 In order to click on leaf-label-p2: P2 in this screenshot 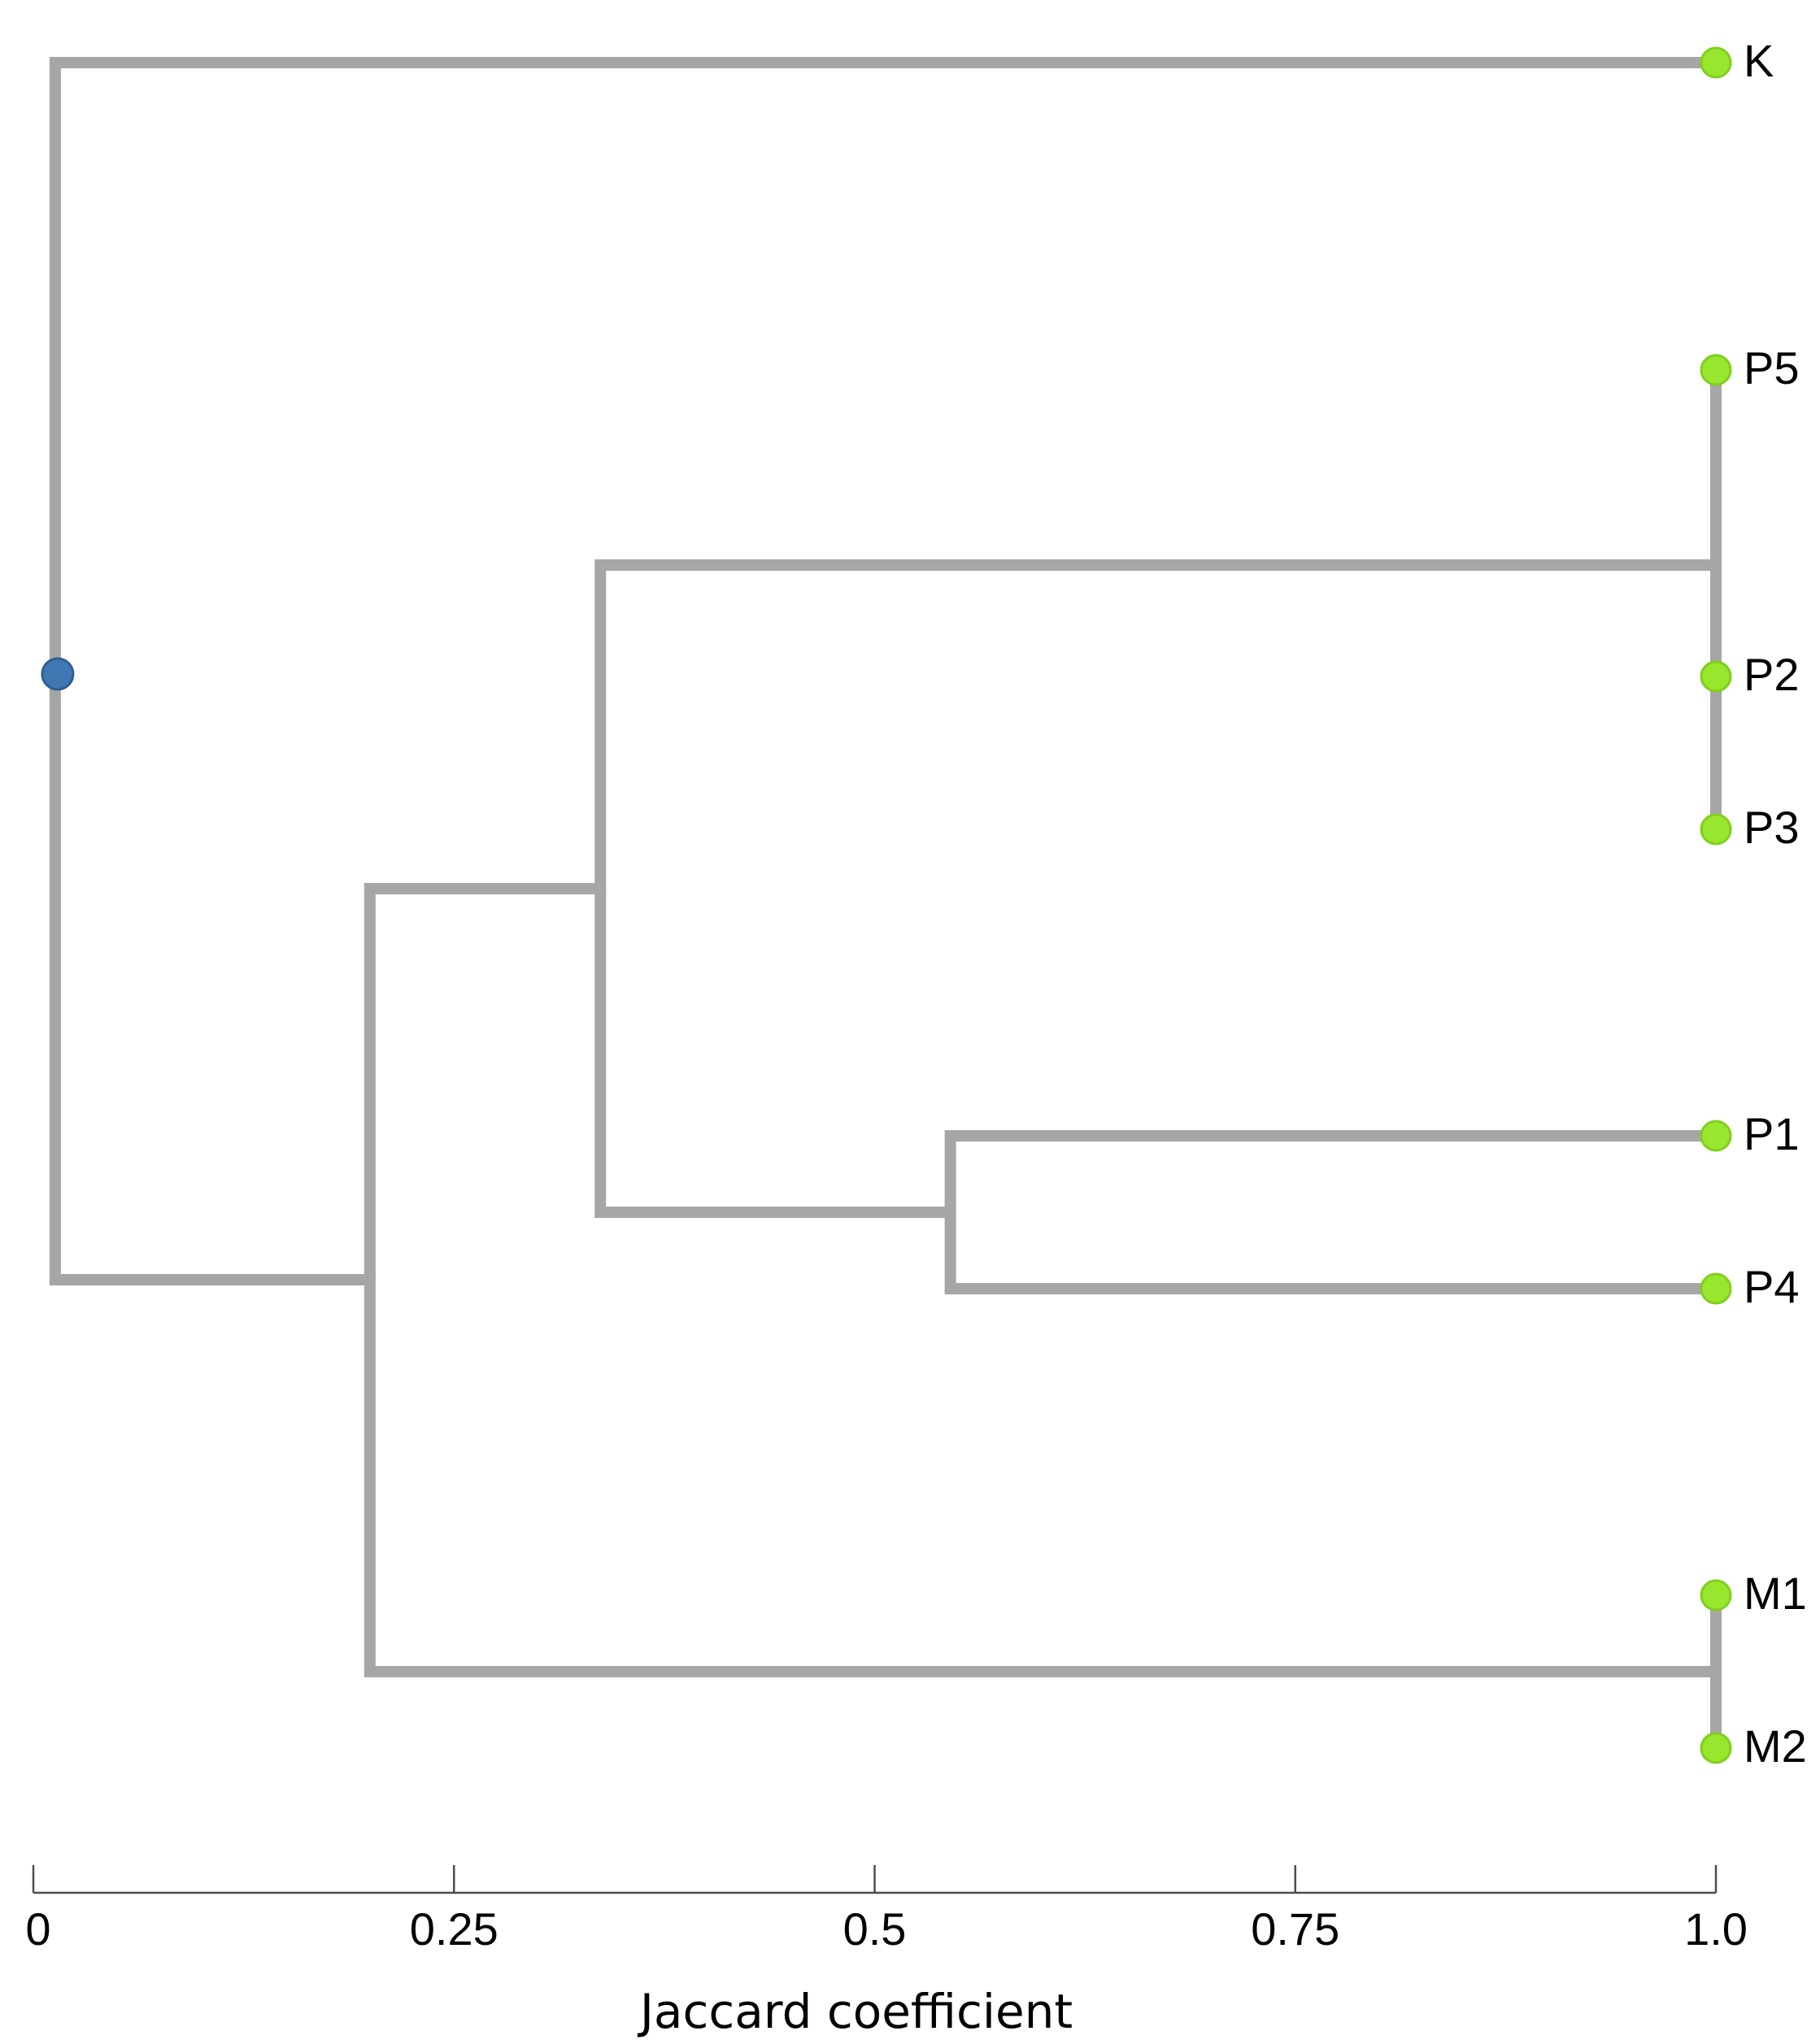, I will do `click(1772, 674)`.